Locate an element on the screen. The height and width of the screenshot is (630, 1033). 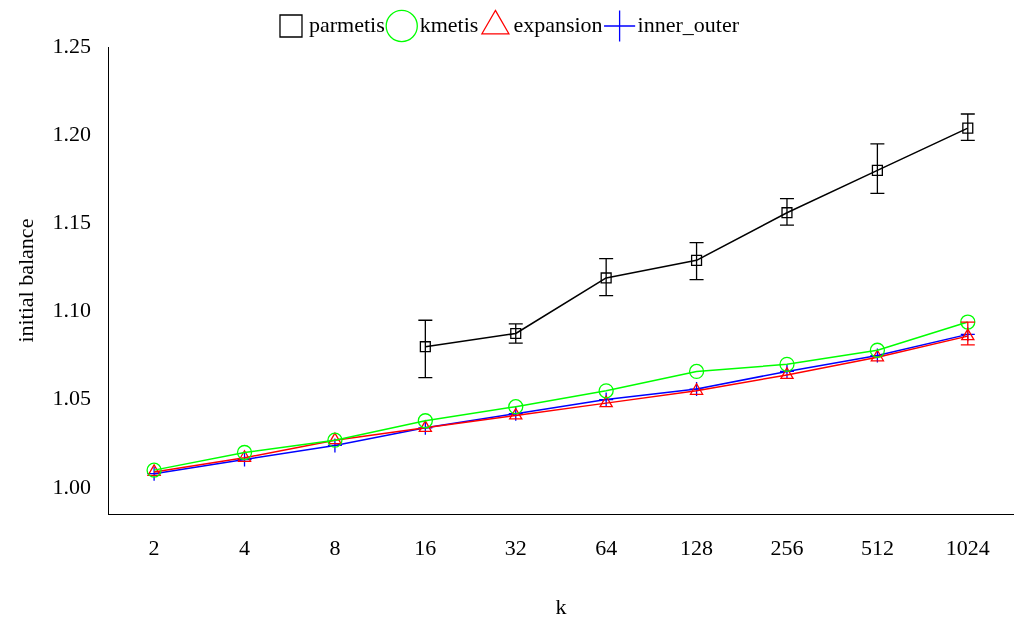
x-tick-label: 1024 is located at coordinates (967, 548).